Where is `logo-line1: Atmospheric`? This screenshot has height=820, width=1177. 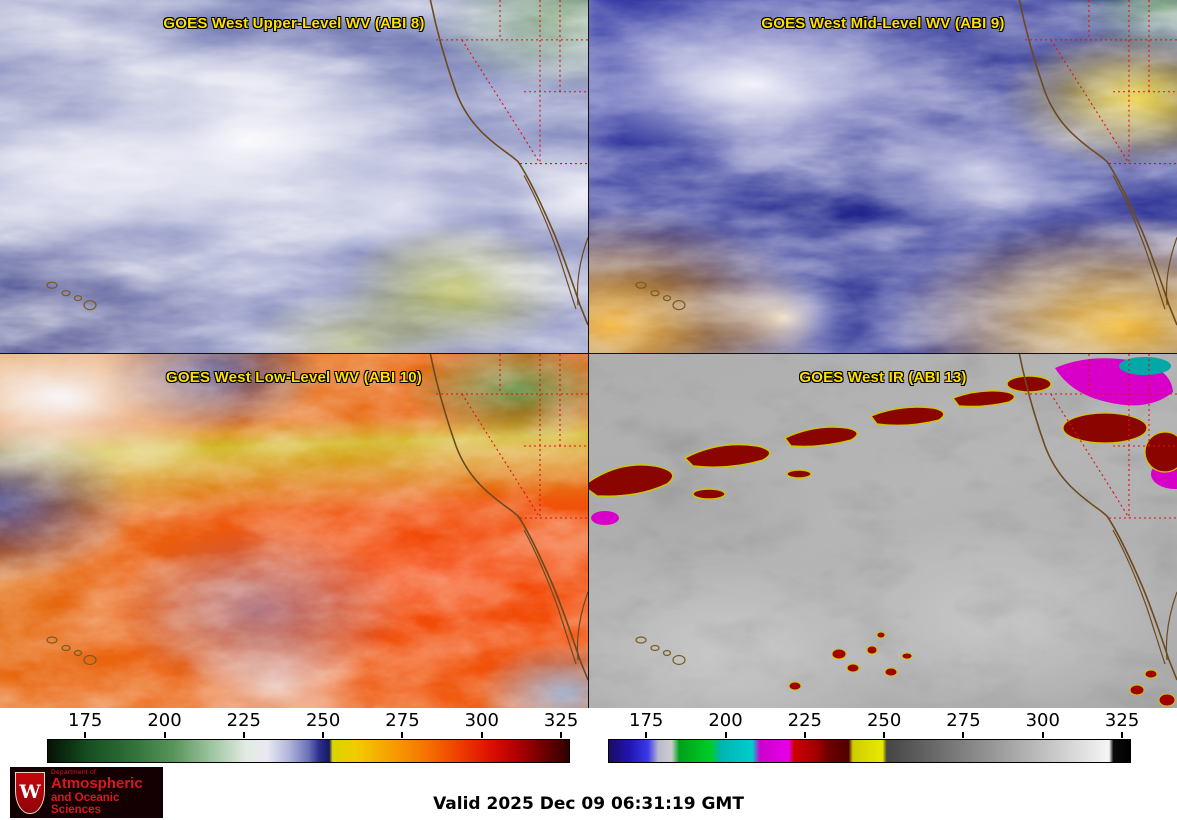
logo-line1: Atmospheric is located at coordinates (97, 783).